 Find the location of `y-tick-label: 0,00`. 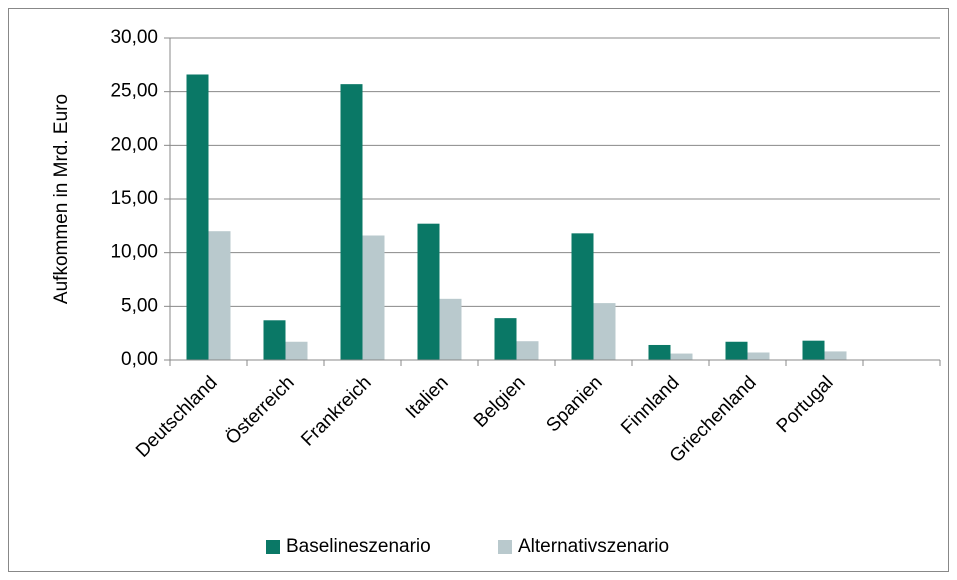

y-tick-label: 0,00 is located at coordinates (139, 359).